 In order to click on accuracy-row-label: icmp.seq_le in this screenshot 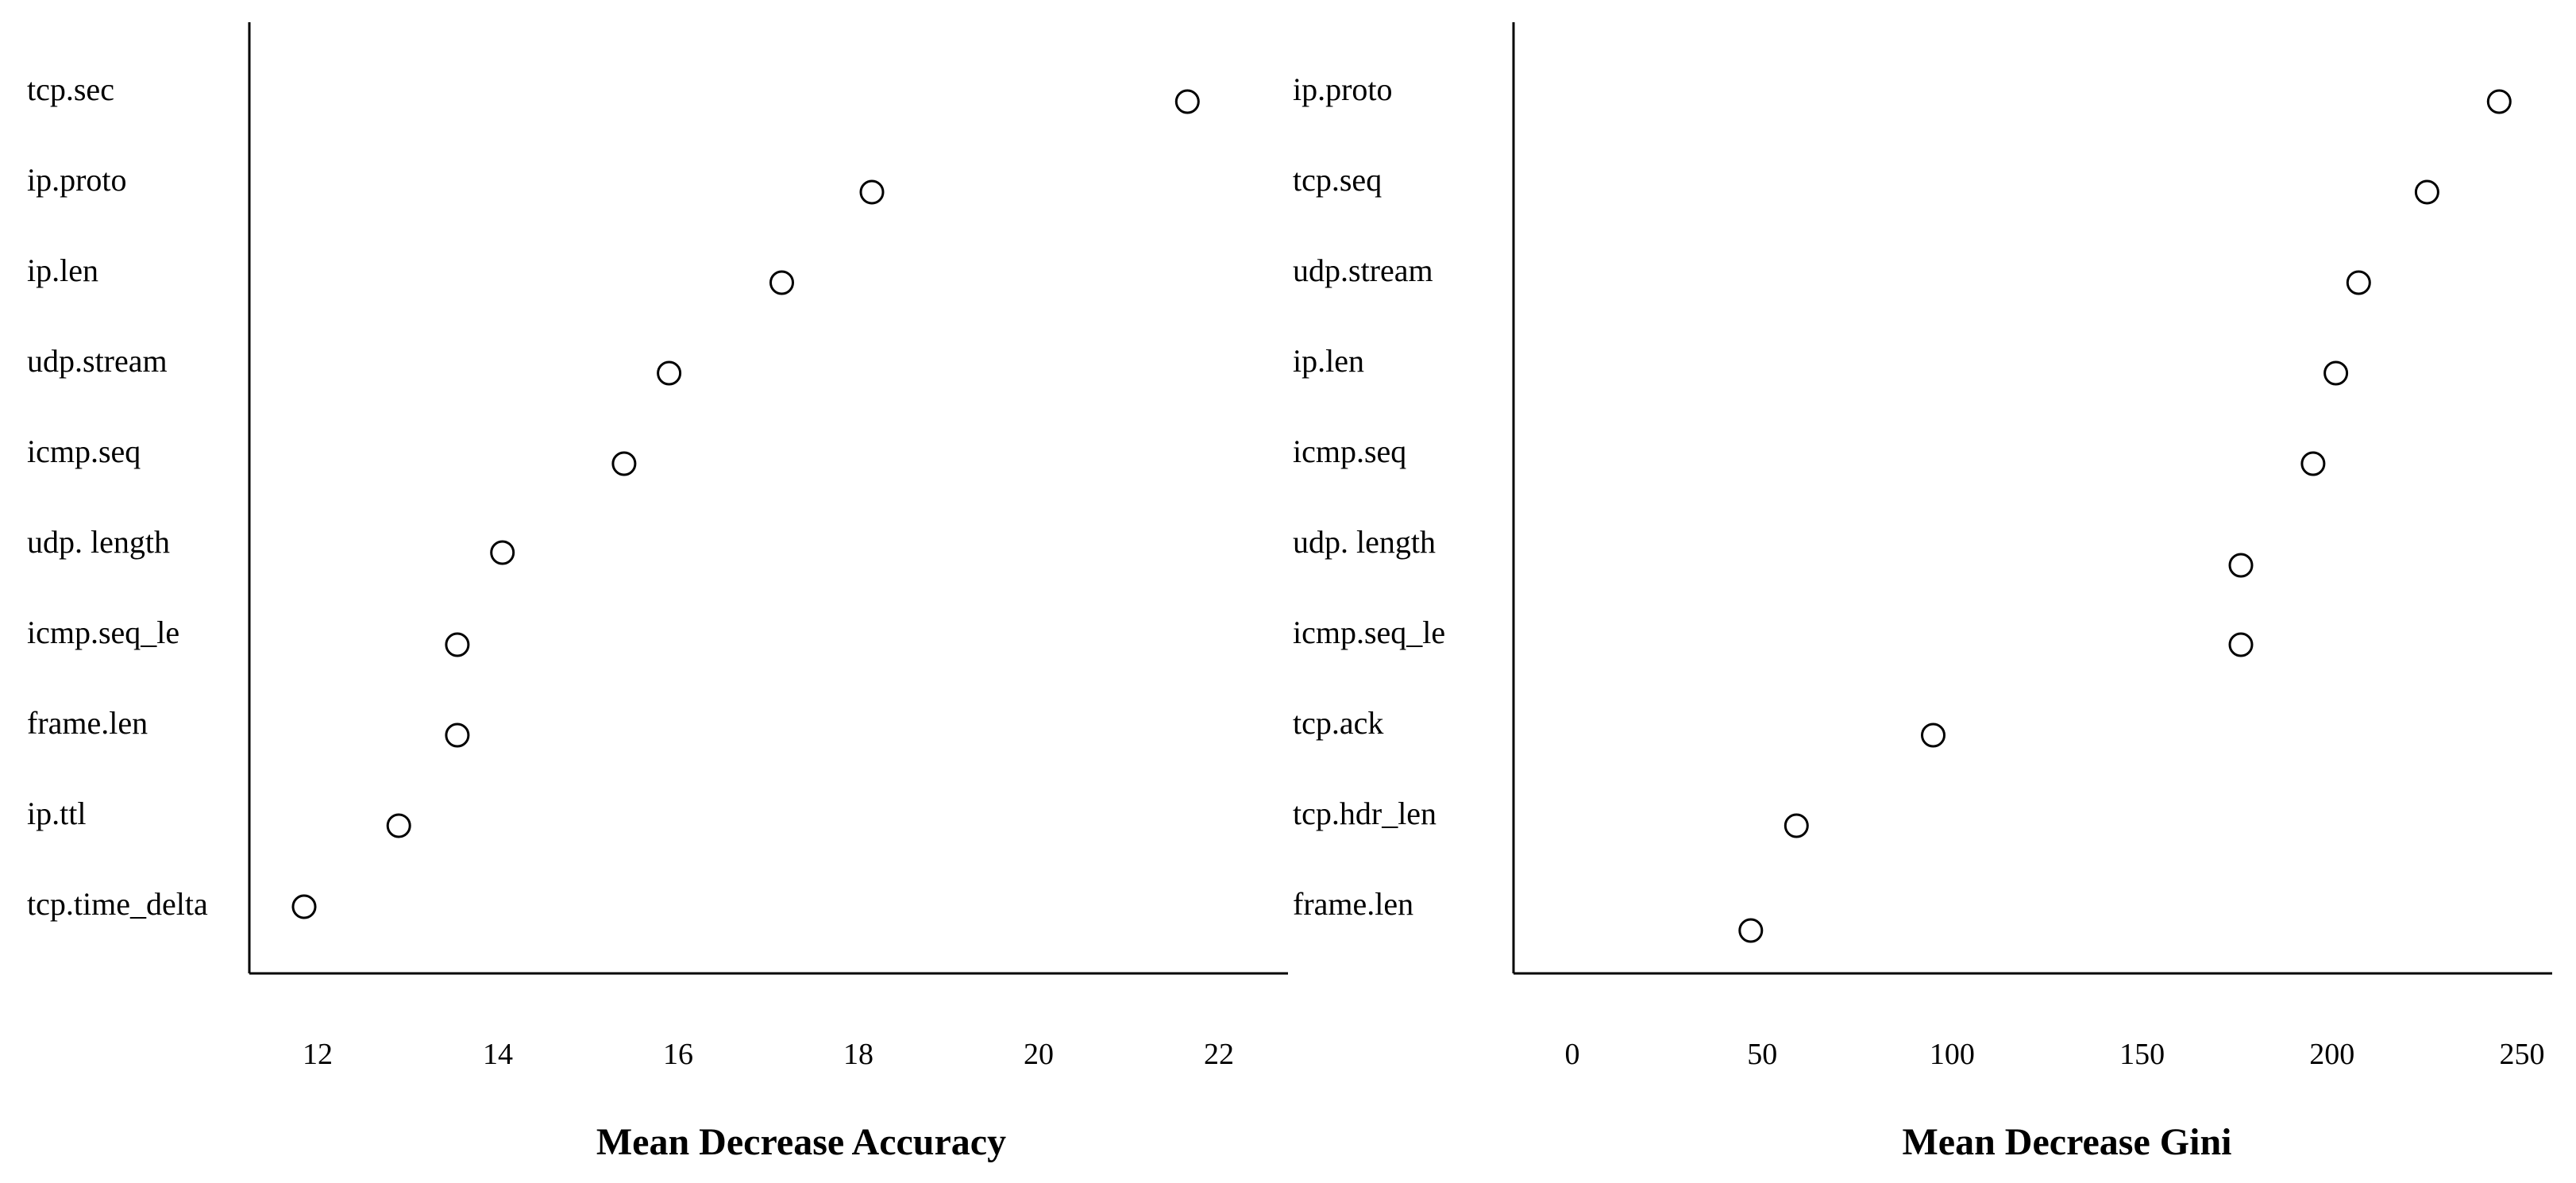, I will do `click(103, 632)`.